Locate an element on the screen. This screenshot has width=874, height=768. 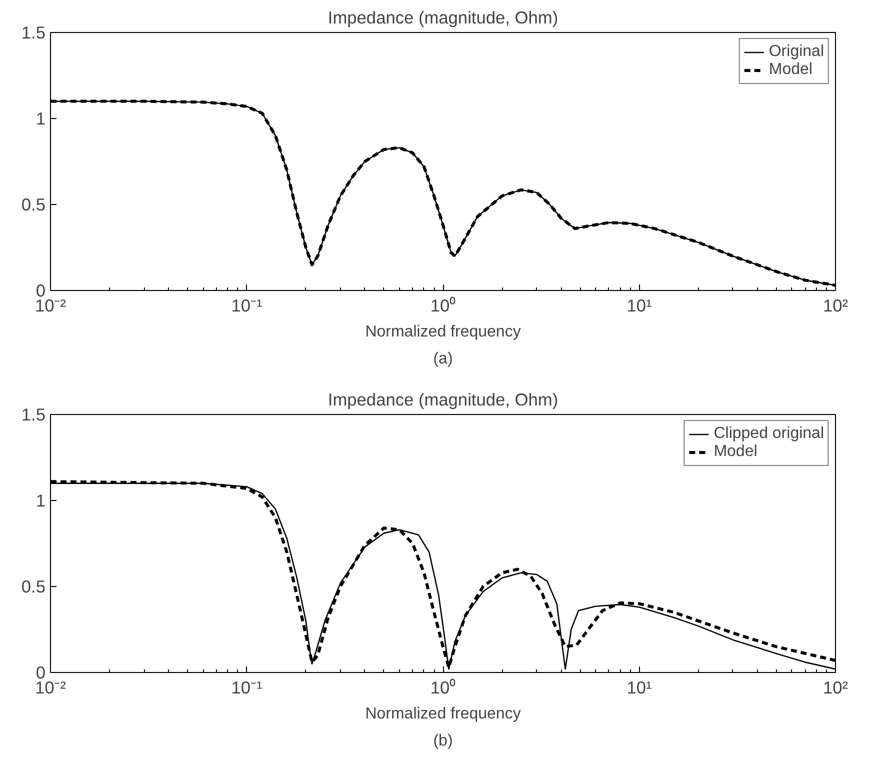
legend-label: Original is located at coordinates (796, 52).